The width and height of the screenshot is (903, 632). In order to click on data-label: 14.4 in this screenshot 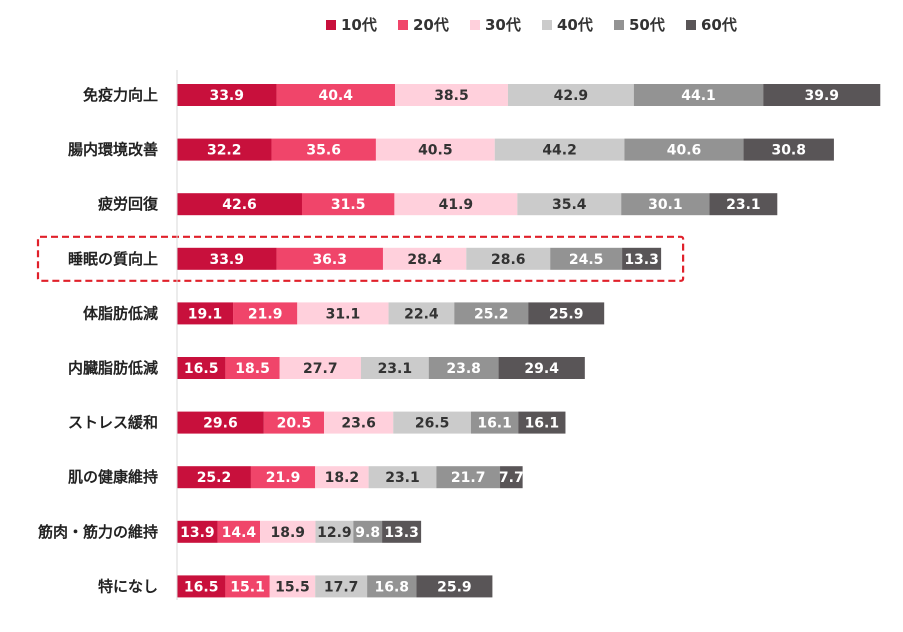, I will do `click(239, 533)`.